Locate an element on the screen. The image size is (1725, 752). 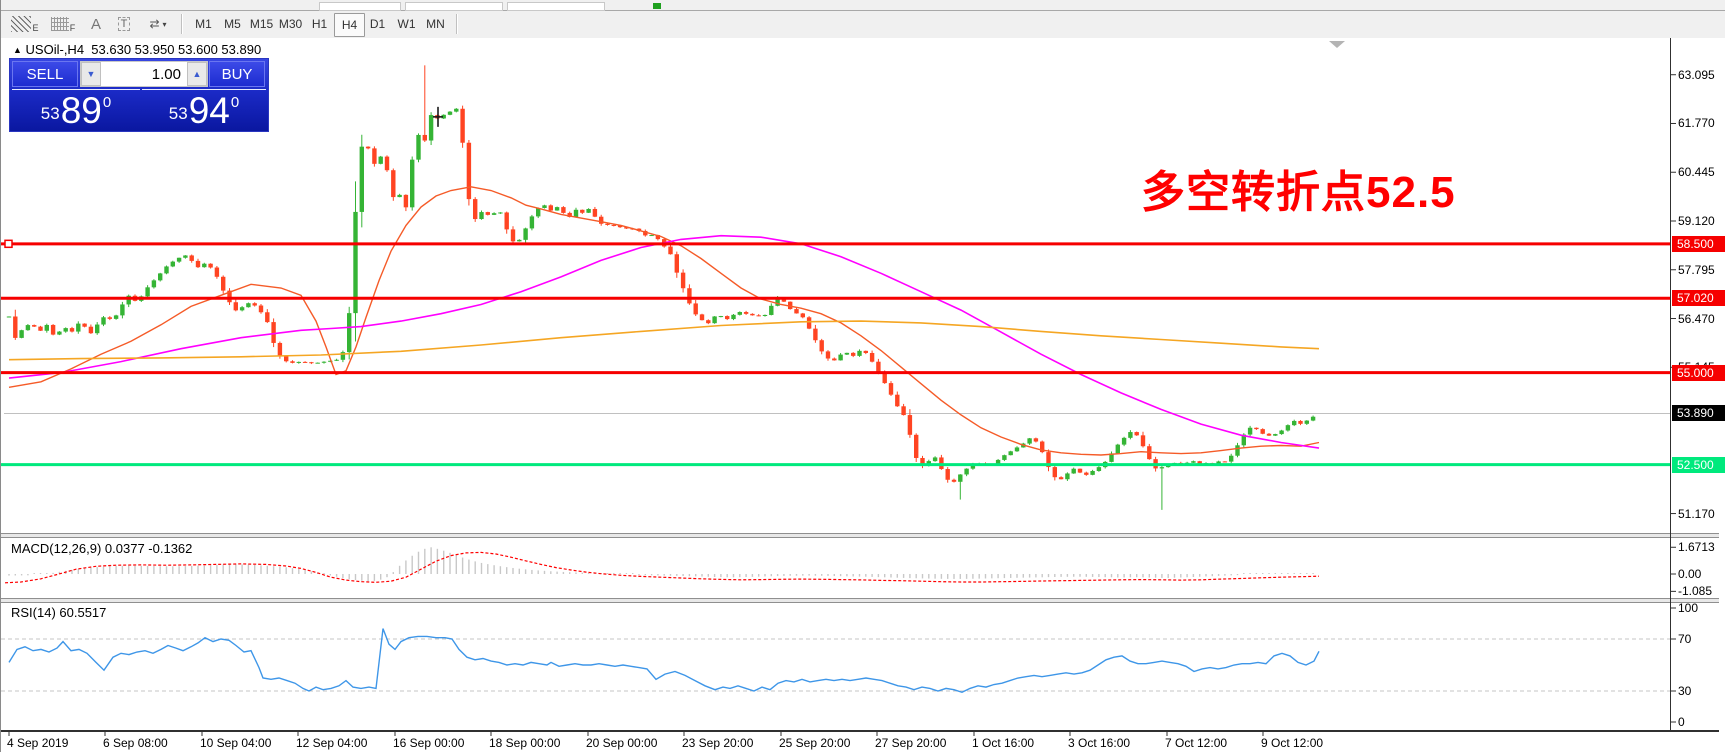
price-badge-55.000: 55.000 is located at coordinates (1698, 372).